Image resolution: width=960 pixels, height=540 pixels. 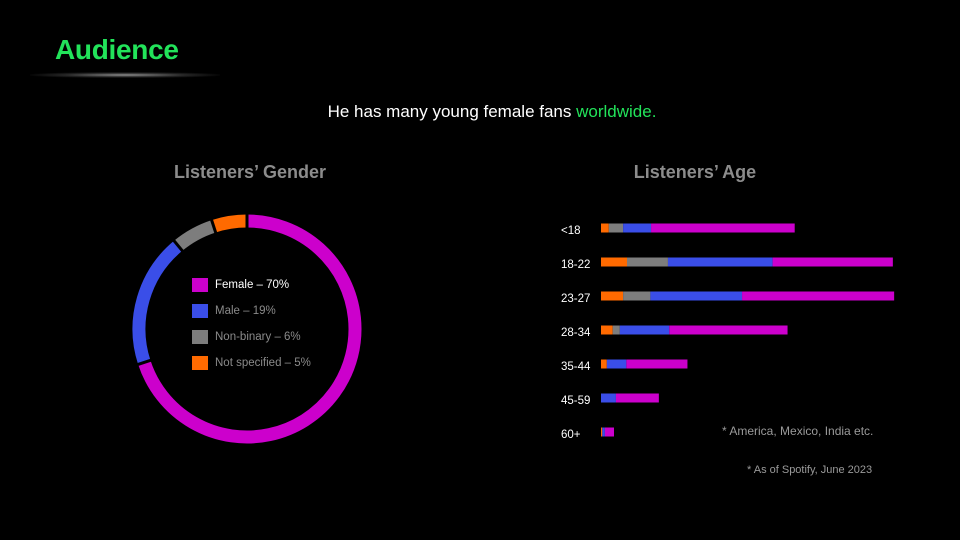 What do you see at coordinates (810, 470) in the screenshot?
I see `source-footnote: * As of Spotify, June 2023` at bounding box center [810, 470].